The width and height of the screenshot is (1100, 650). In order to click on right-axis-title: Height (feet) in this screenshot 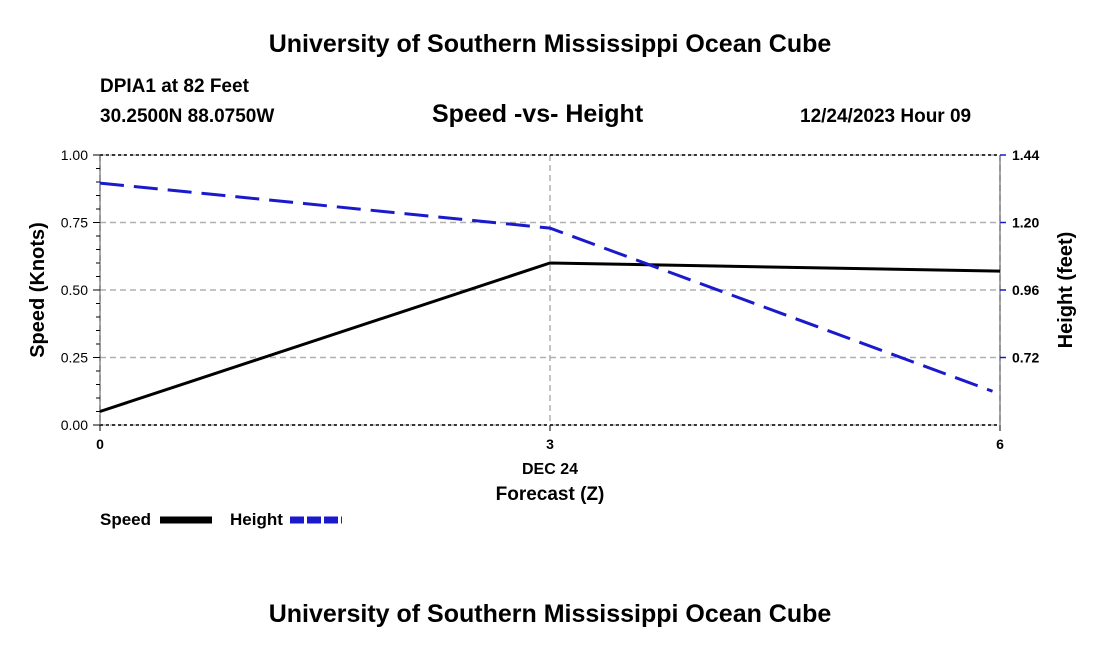, I will do `click(1066, 290)`.